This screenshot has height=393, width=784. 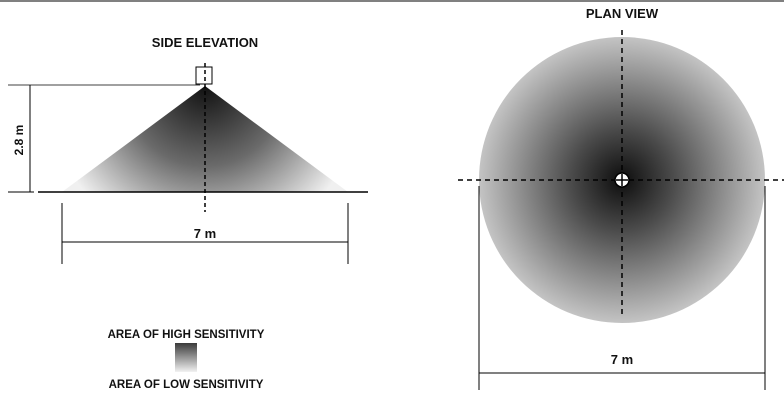 I want to click on plan-width-label: 7 m, so click(x=622, y=359).